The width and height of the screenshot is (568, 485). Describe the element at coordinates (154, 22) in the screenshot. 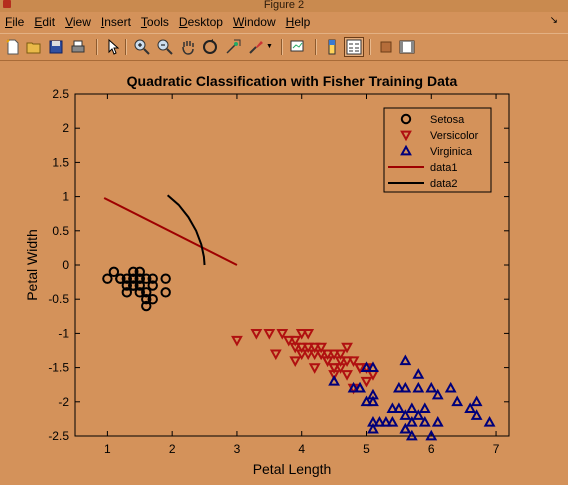

I see `menu-tools: Tools` at that location.